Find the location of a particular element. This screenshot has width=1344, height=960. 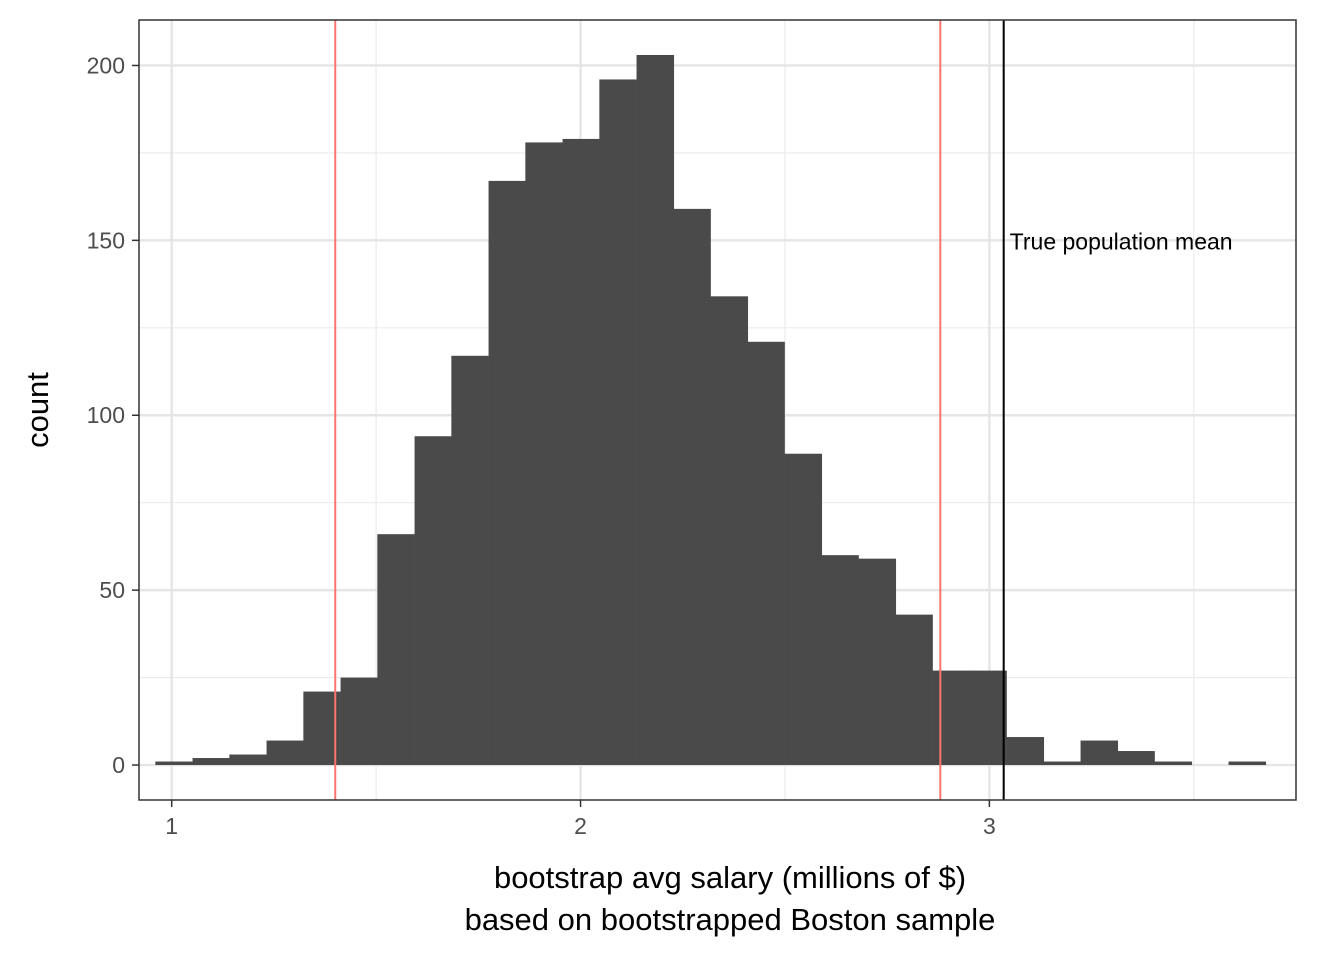

x-tick-label: 3 is located at coordinates (989, 826).